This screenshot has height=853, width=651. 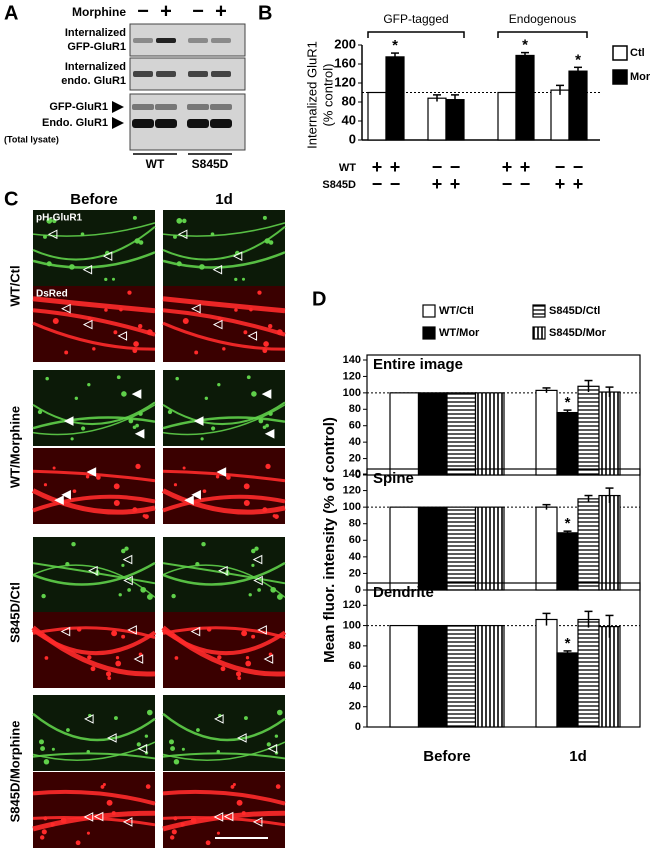 What do you see at coordinates (14, 612) in the screenshot?
I see `condition-label: S845D/Ctl` at bounding box center [14, 612].